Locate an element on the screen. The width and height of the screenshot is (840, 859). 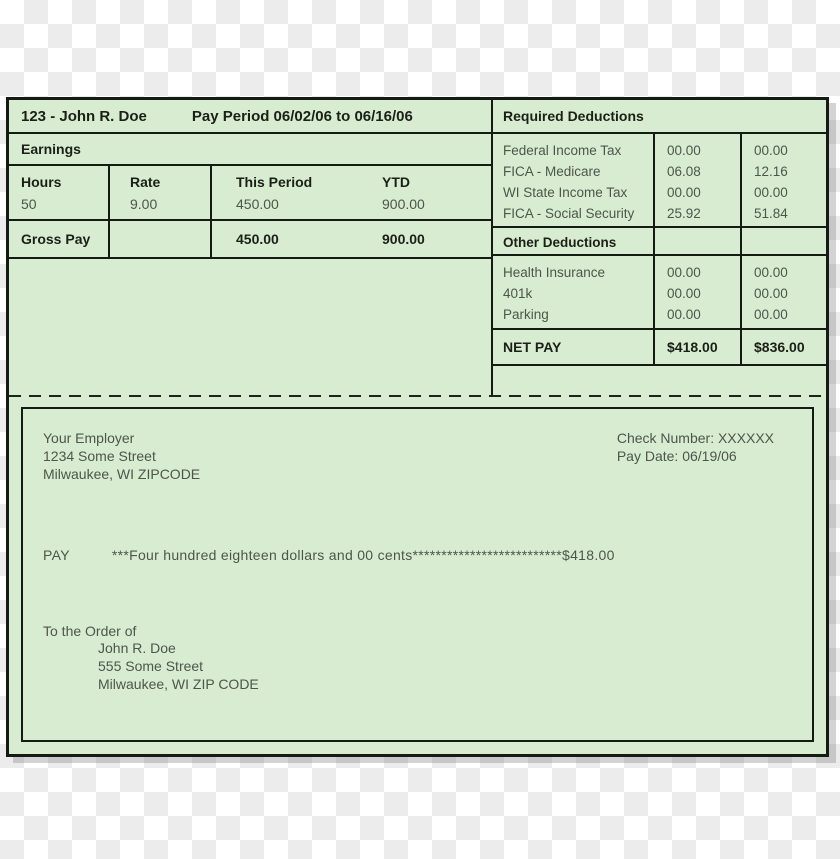
ytd-header: YTD is located at coordinates (396, 182).